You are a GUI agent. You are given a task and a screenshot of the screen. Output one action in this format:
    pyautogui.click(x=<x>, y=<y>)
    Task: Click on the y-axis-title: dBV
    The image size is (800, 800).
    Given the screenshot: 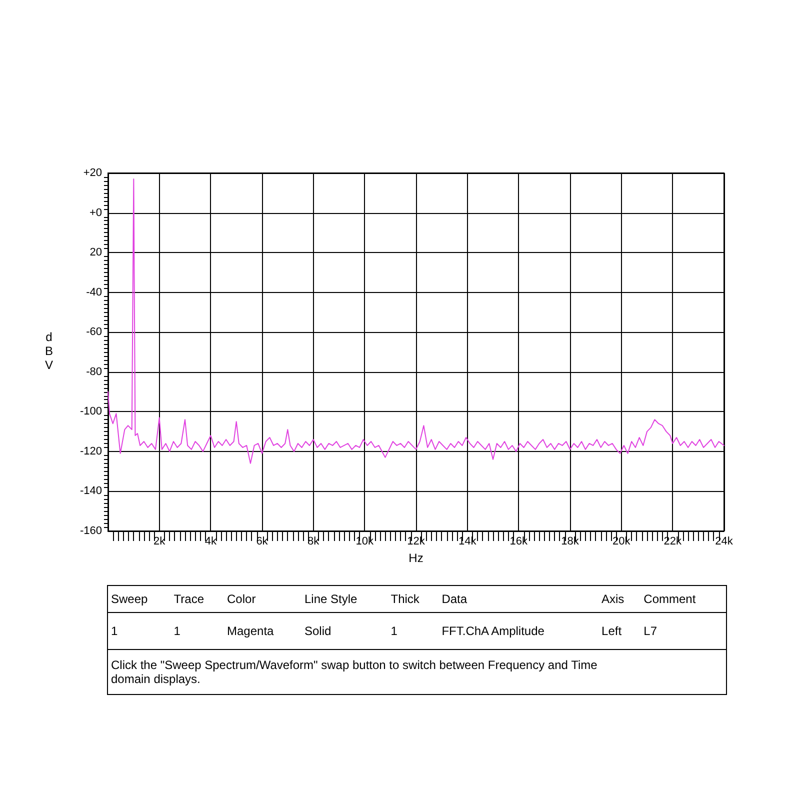 What is the action you would take?
    pyautogui.click(x=49, y=351)
    